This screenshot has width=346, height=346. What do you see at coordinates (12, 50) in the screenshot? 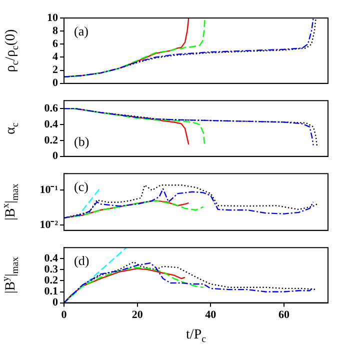
I see `y-axis-title: ρc/ρc(0)` at bounding box center [12, 50].